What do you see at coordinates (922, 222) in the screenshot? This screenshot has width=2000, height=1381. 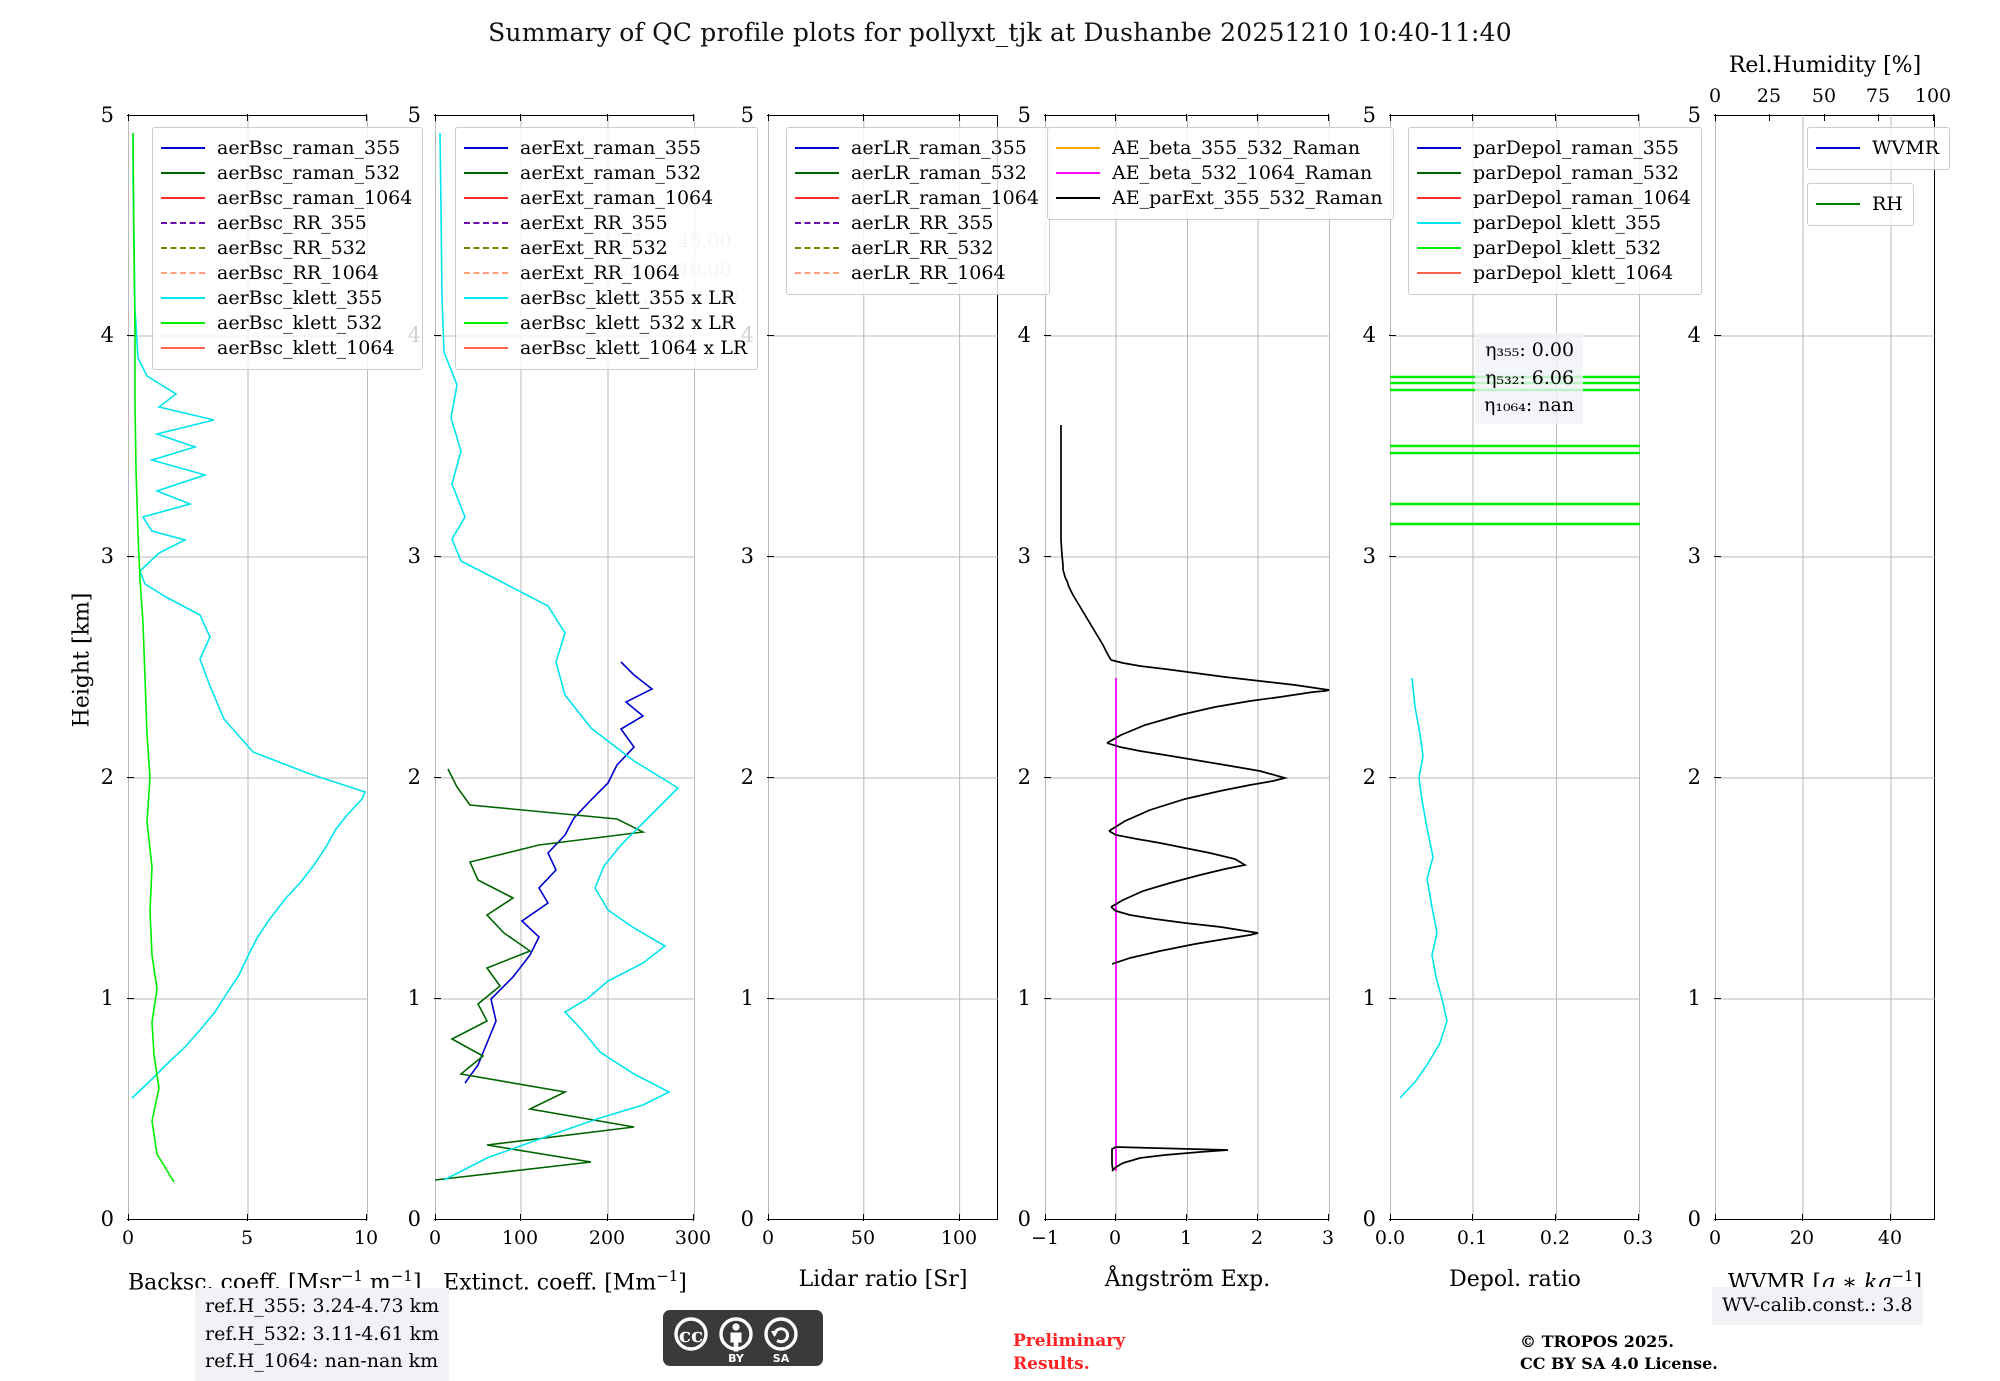 I see `legend-label: aerLR_RR_355` at bounding box center [922, 222].